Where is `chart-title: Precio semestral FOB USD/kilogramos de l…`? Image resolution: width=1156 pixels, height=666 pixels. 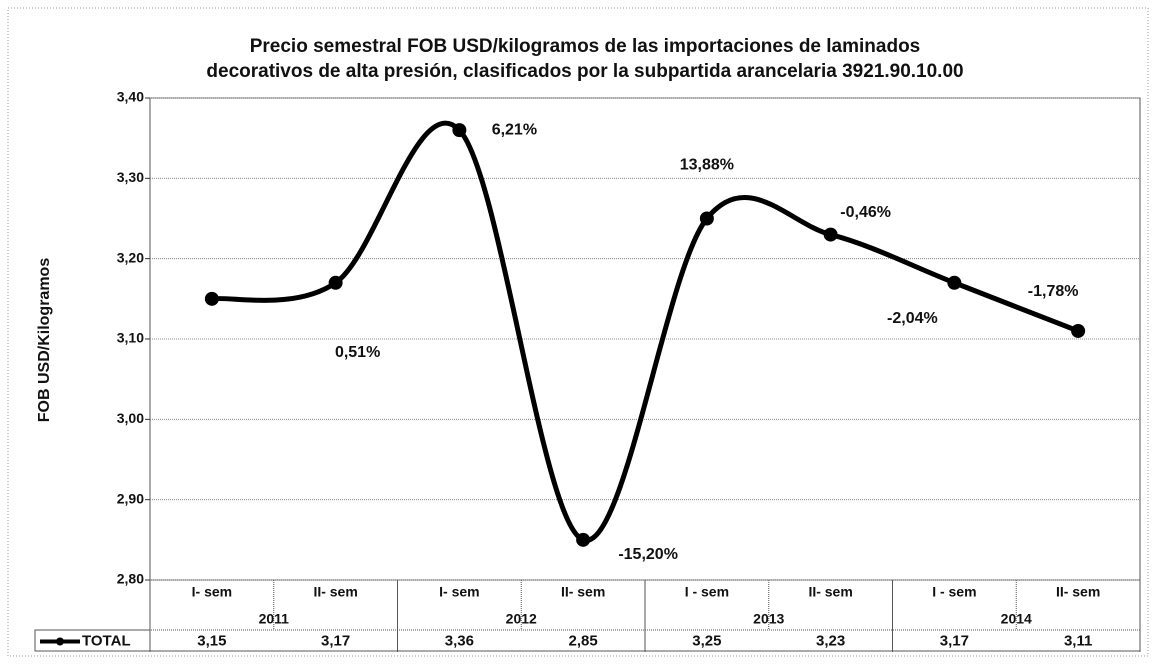 chart-title: Precio semestral FOB USD/kilogramos de l… is located at coordinates (585, 46).